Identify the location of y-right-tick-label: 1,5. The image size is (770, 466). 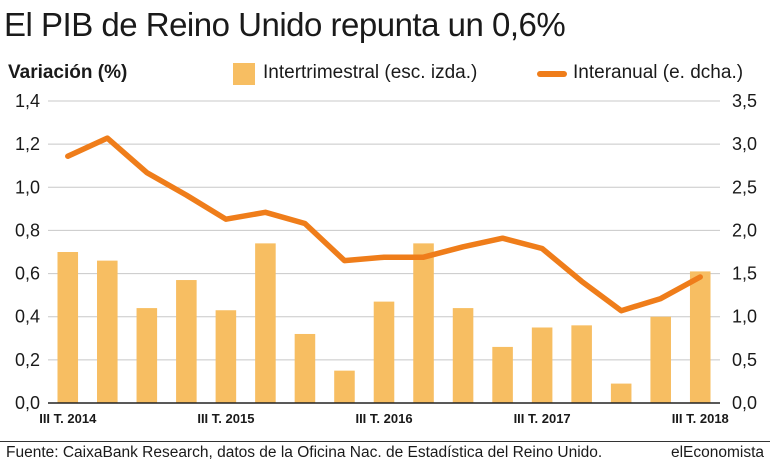
(744, 274).